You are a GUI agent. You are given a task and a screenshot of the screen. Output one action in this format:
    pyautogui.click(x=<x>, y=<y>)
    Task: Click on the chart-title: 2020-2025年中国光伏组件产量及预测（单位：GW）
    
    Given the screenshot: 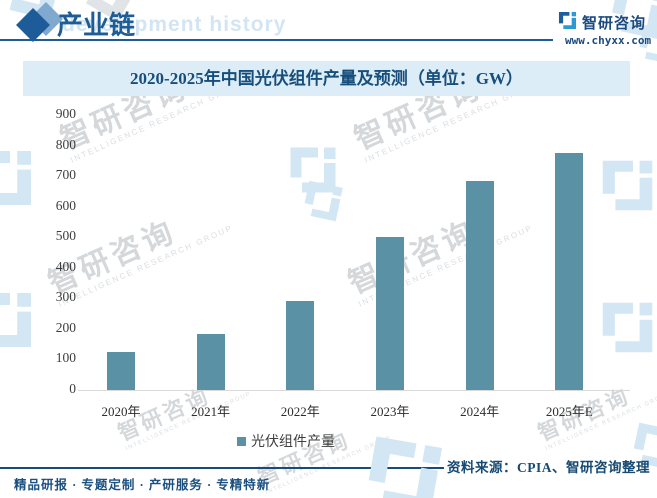 What is the action you would take?
    pyautogui.click(x=326, y=78)
    